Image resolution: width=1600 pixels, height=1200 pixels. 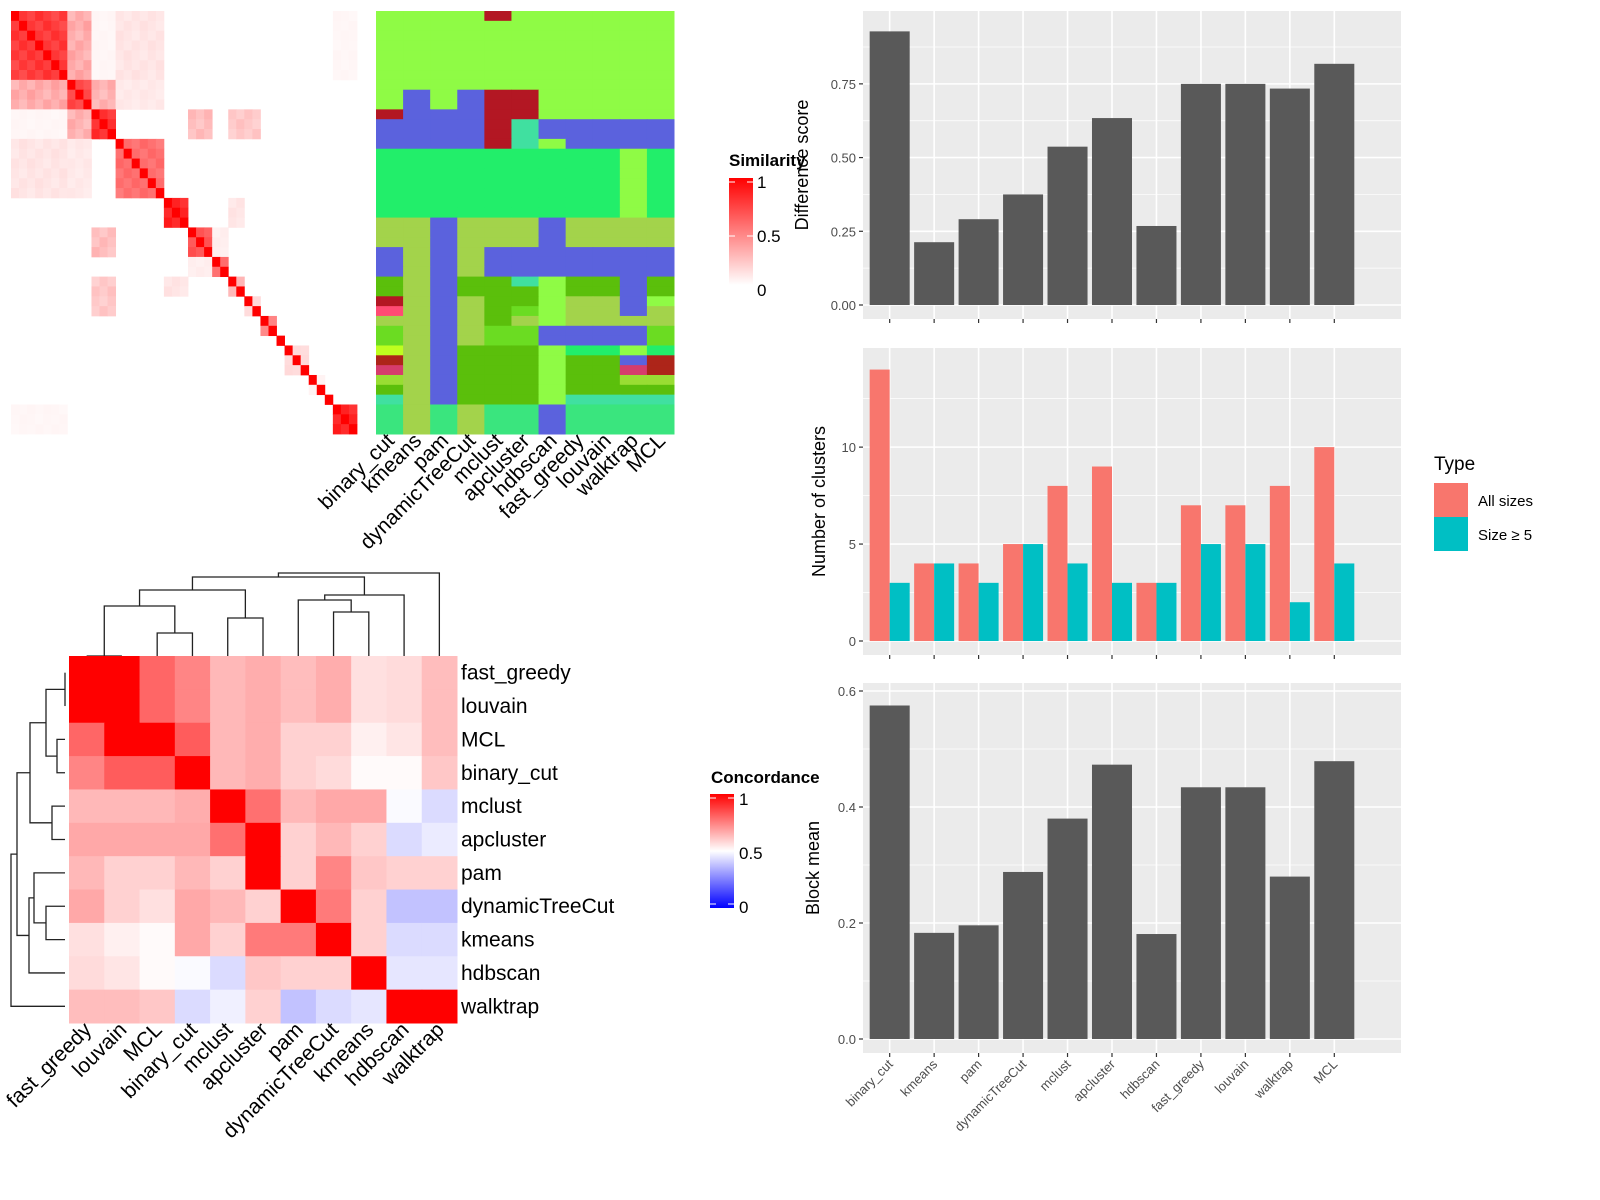 I want to click on x-tick-label: mclust, so click(x=1054, y=1074).